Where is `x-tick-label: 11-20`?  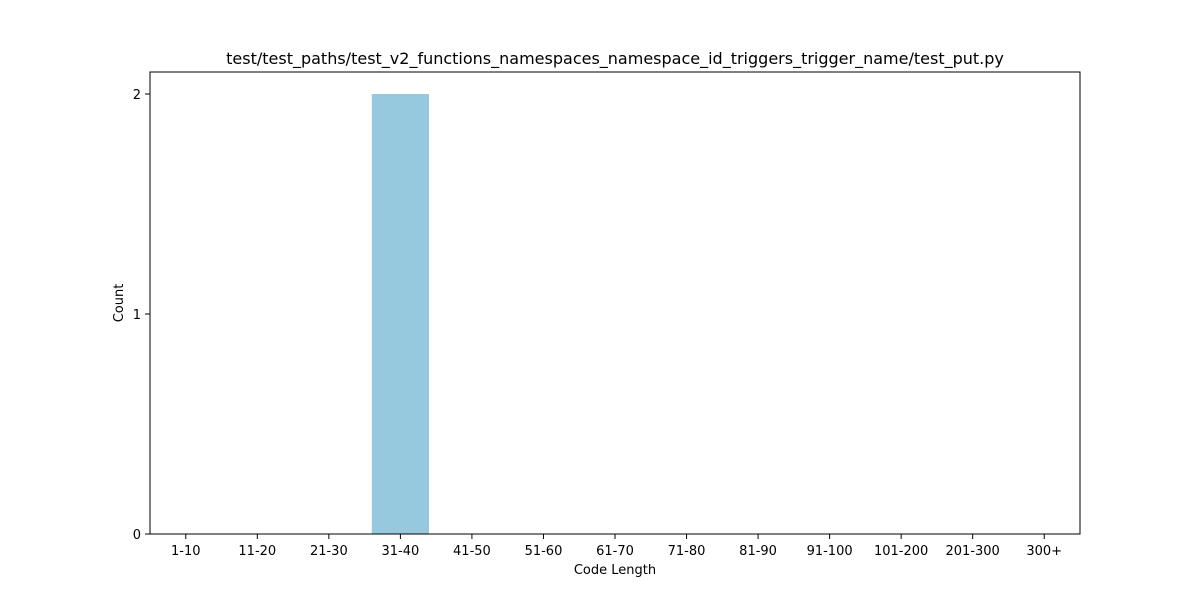 x-tick-label: 11-20 is located at coordinates (257, 551).